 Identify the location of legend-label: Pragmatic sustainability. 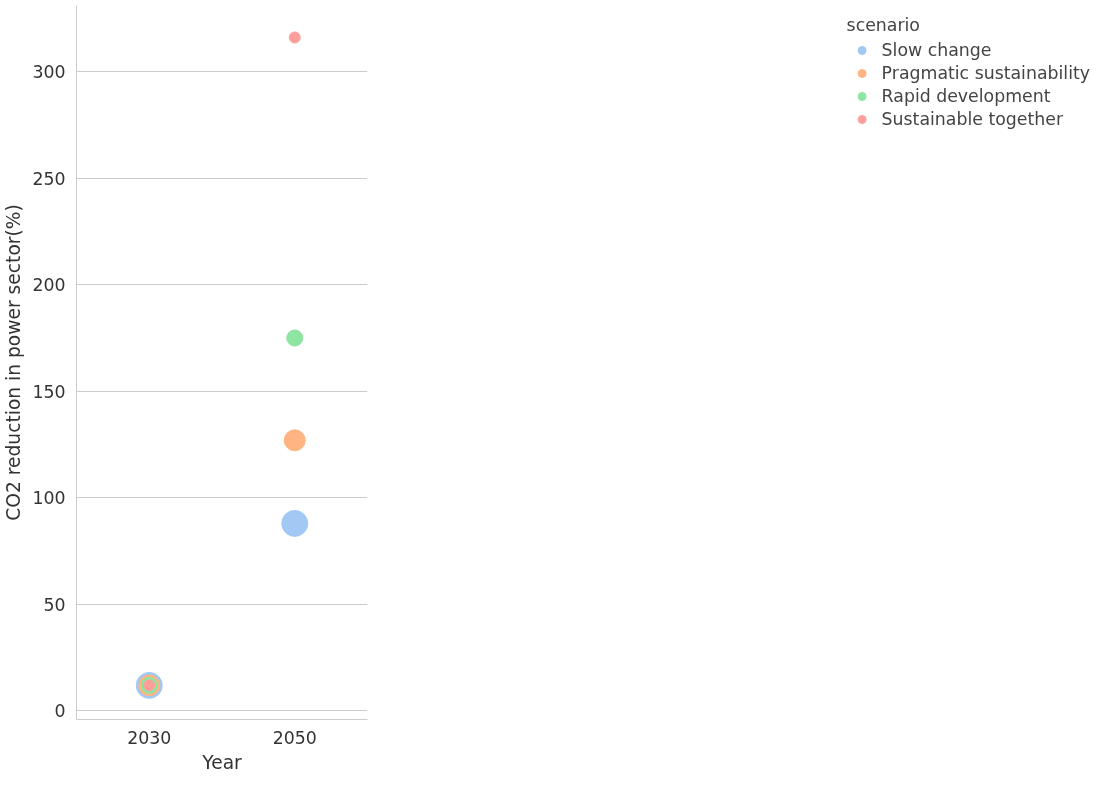
(985, 73).